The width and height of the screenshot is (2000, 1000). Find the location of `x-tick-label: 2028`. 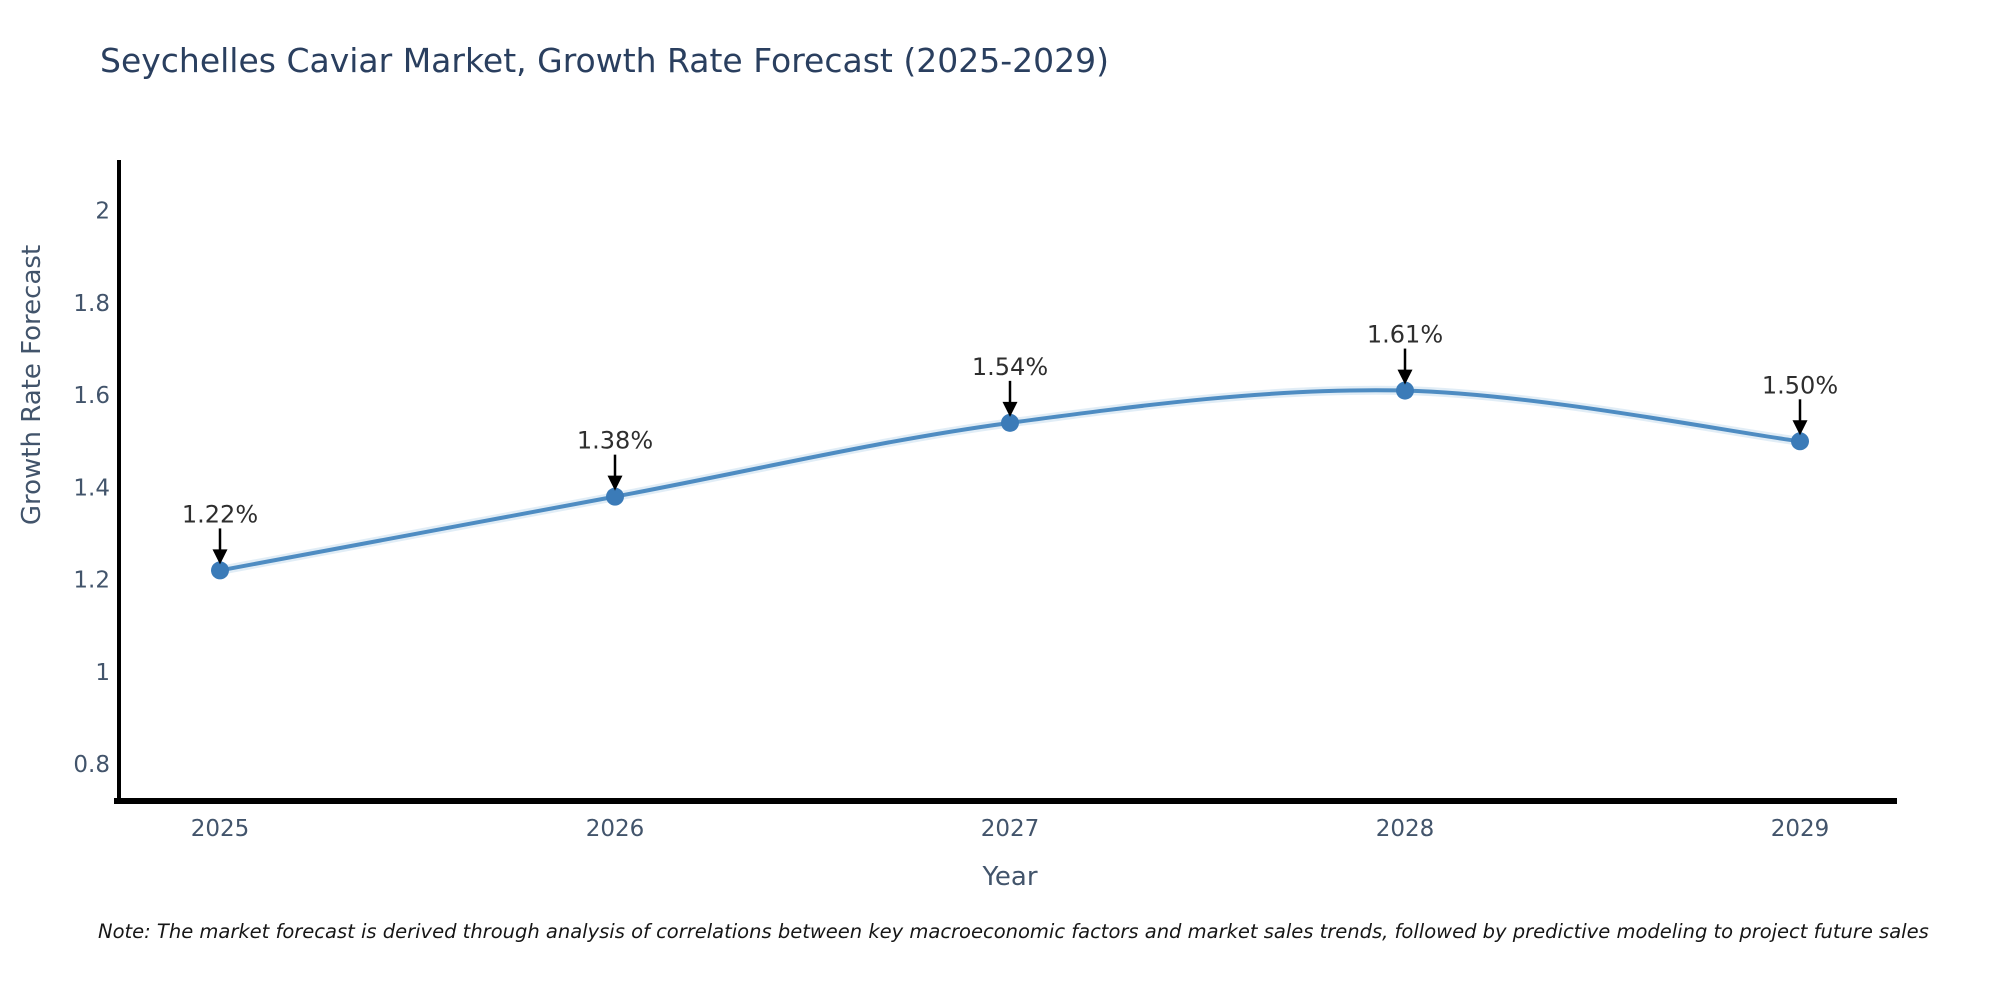

x-tick-label: 2028 is located at coordinates (1405, 829).